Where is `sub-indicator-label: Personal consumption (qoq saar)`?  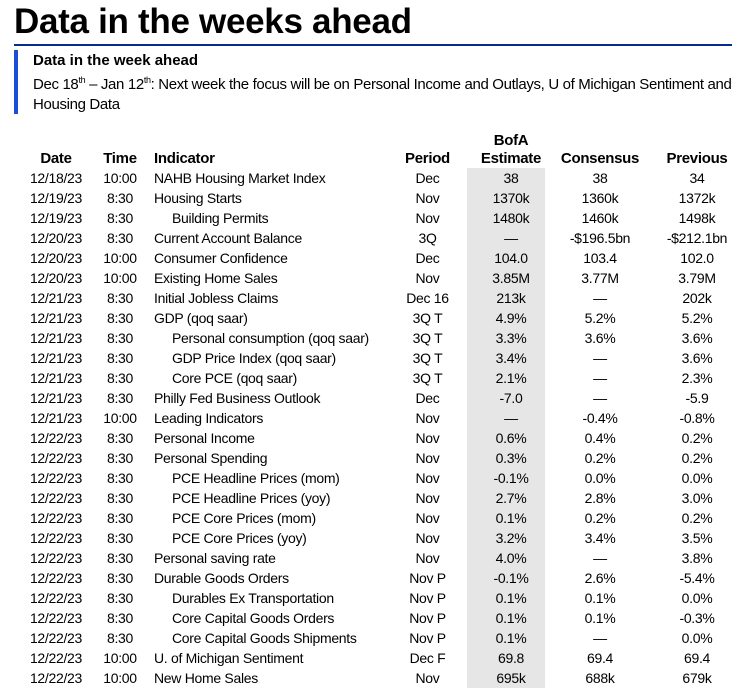
sub-indicator-label: Personal consumption (qoq saar) is located at coordinates (270, 338).